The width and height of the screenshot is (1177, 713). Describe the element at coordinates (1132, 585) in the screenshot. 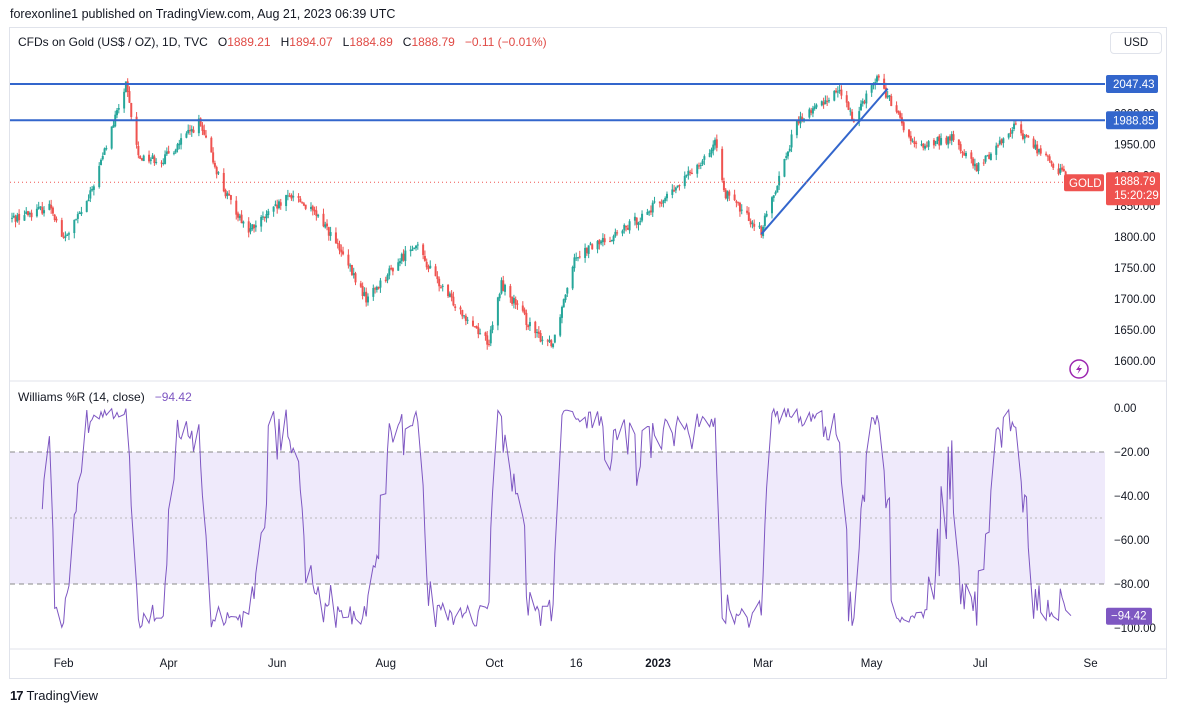

I see `wr-tick-label: −80.00` at that location.